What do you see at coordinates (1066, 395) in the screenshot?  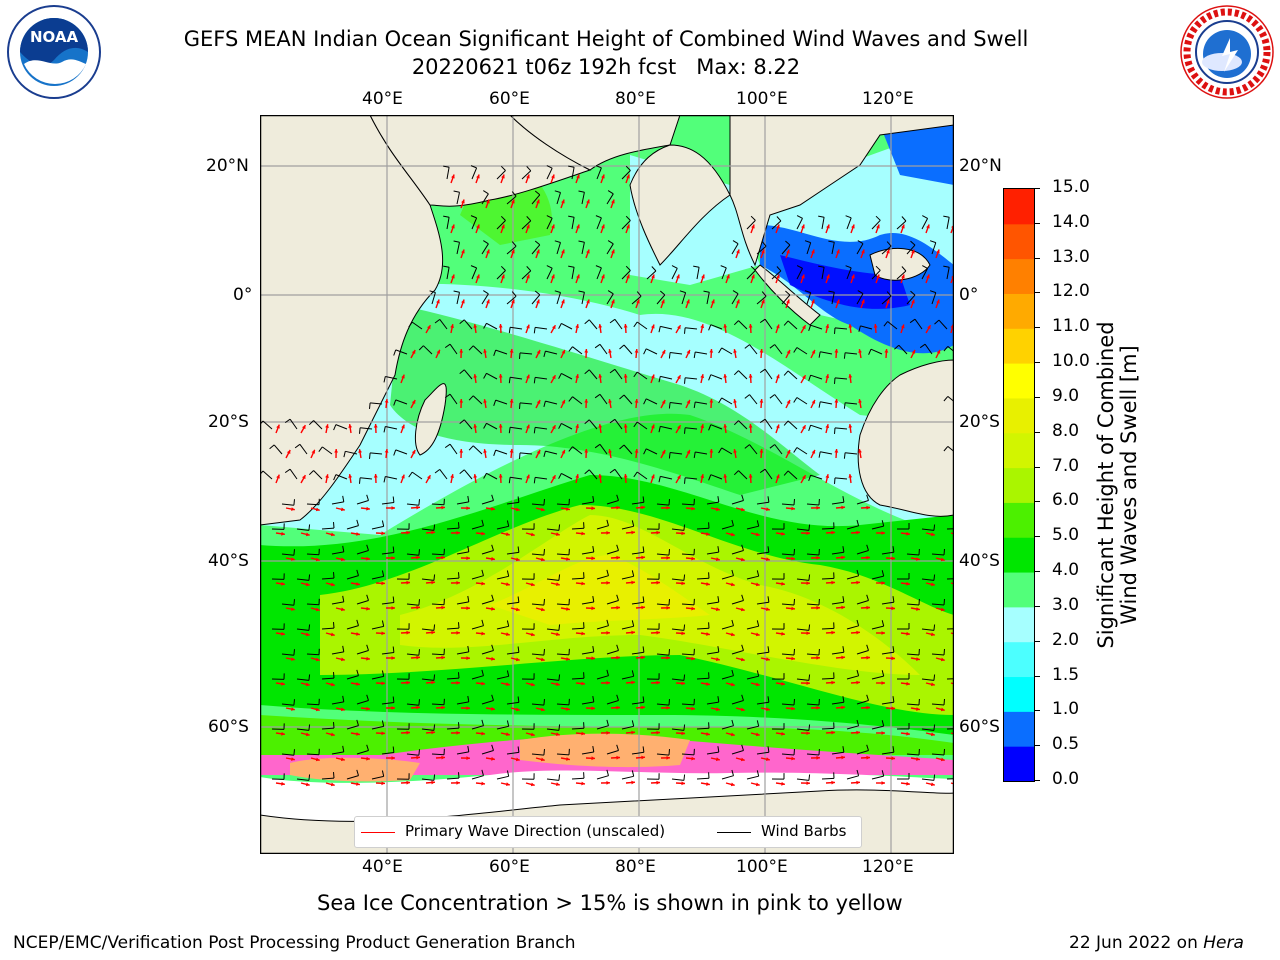 I see `colorbar-tick-label: 9.0` at bounding box center [1066, 395].